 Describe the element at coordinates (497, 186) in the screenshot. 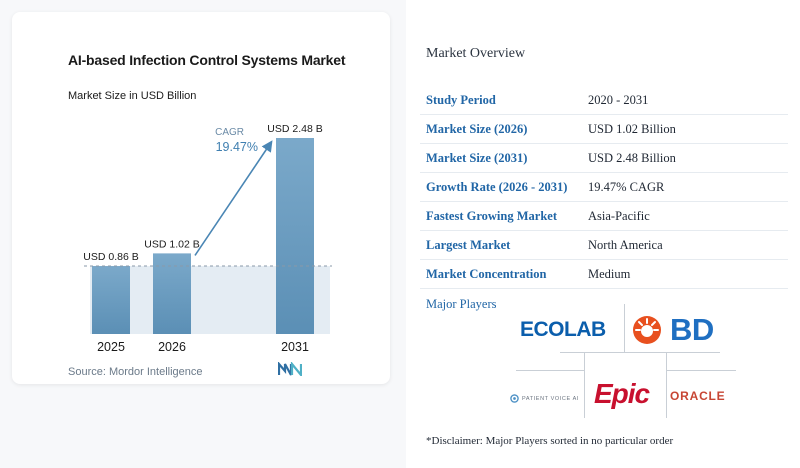

I see `row-key: Growth Rate (2026 - 2031)` at that location.